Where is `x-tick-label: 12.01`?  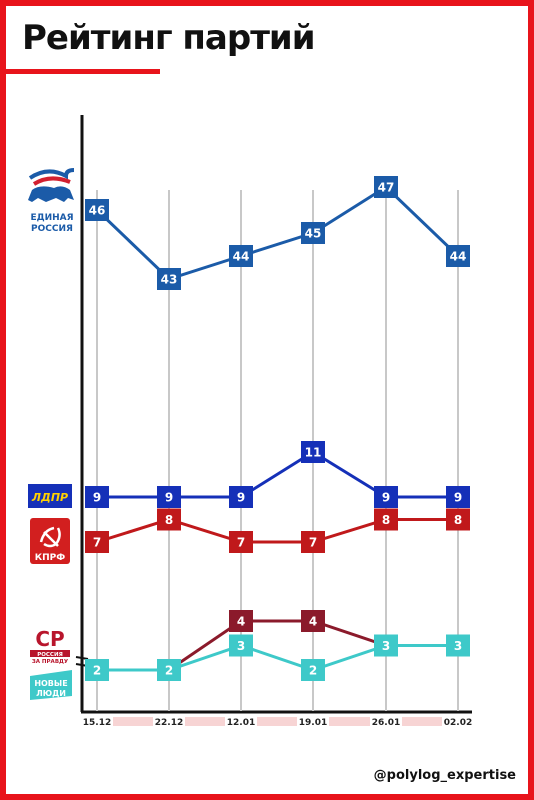
x-tick-label: 12.01 is located at coordinates (241, 723).